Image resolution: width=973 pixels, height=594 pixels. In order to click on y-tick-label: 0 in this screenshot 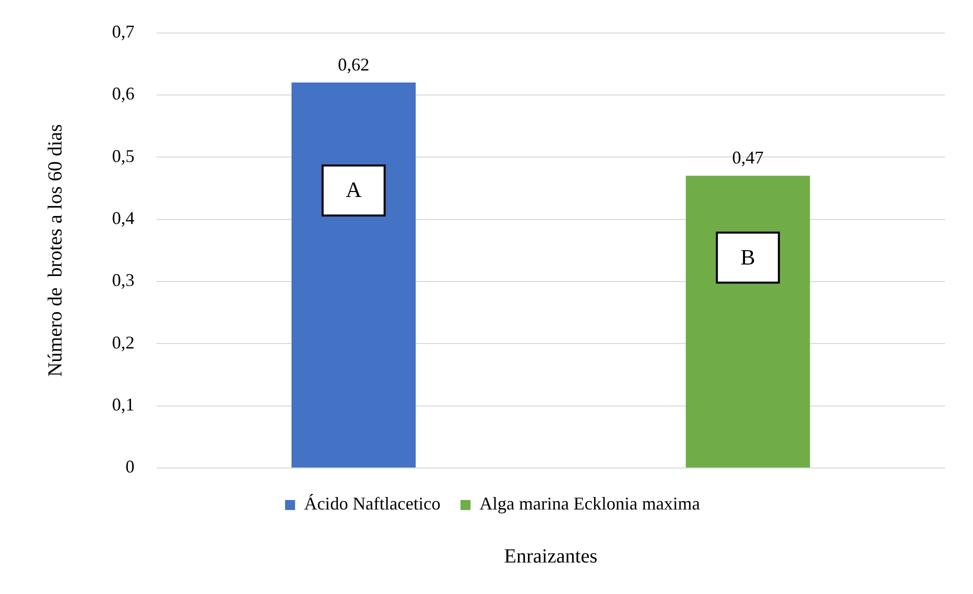, I will do `click(130, 466)`.